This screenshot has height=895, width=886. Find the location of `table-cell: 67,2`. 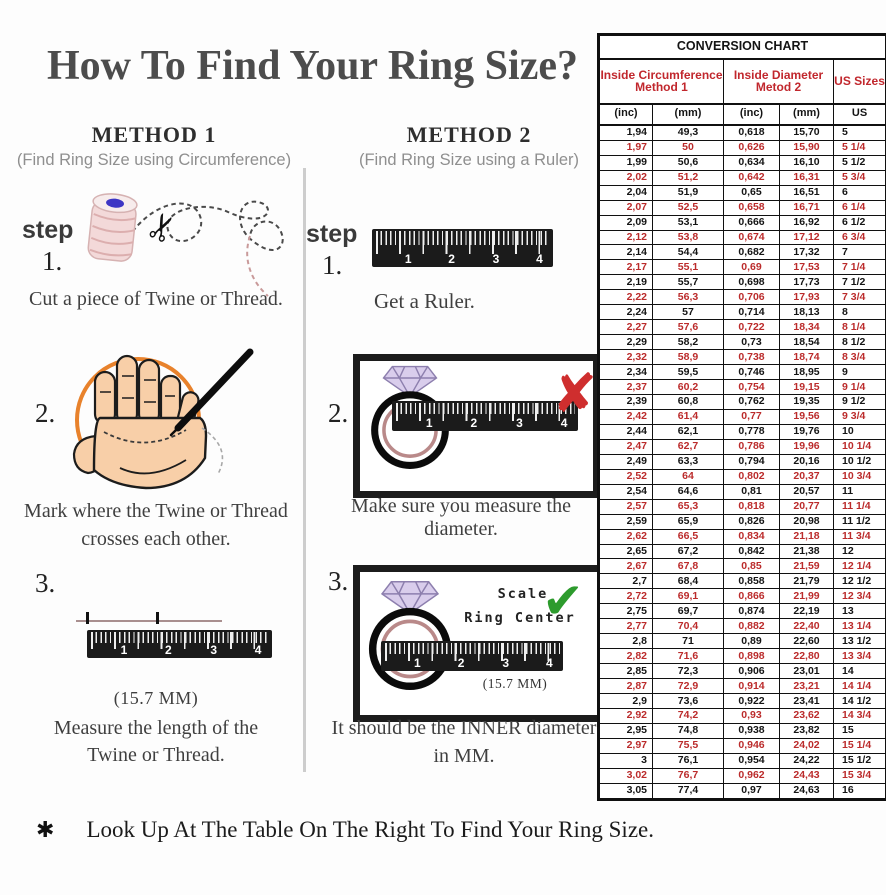

table-cell: 67,2 is located at coordinates (688, 551).